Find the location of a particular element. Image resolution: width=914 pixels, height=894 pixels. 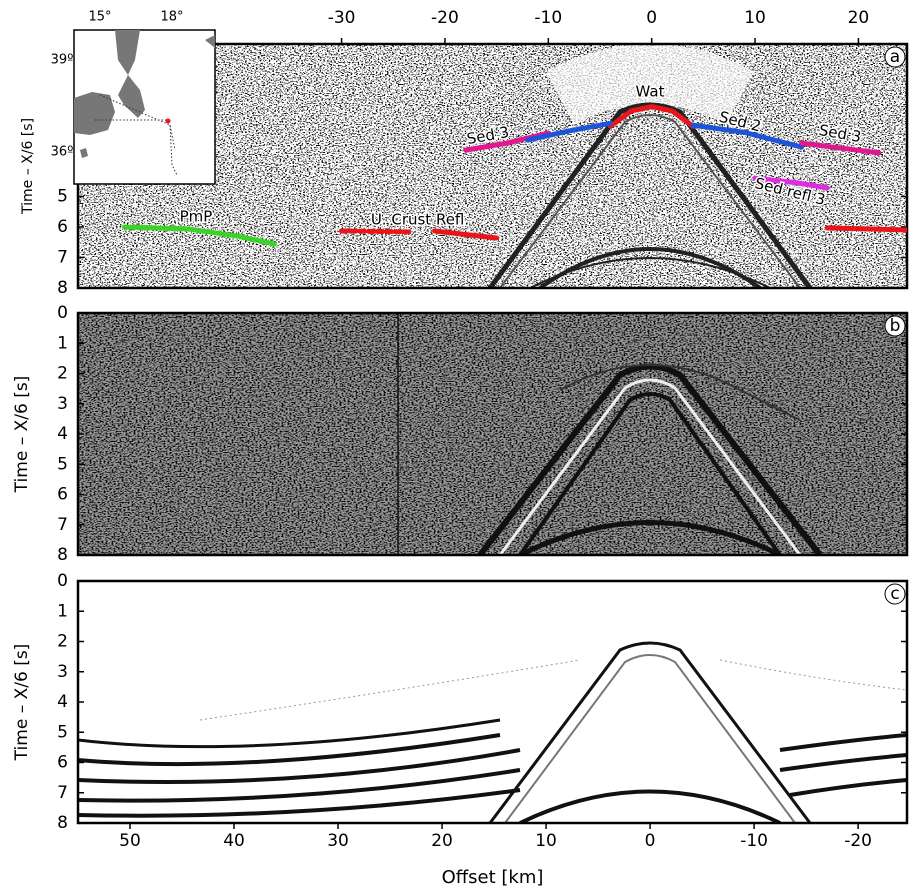

wavefield is located at coordinates (610, 434).